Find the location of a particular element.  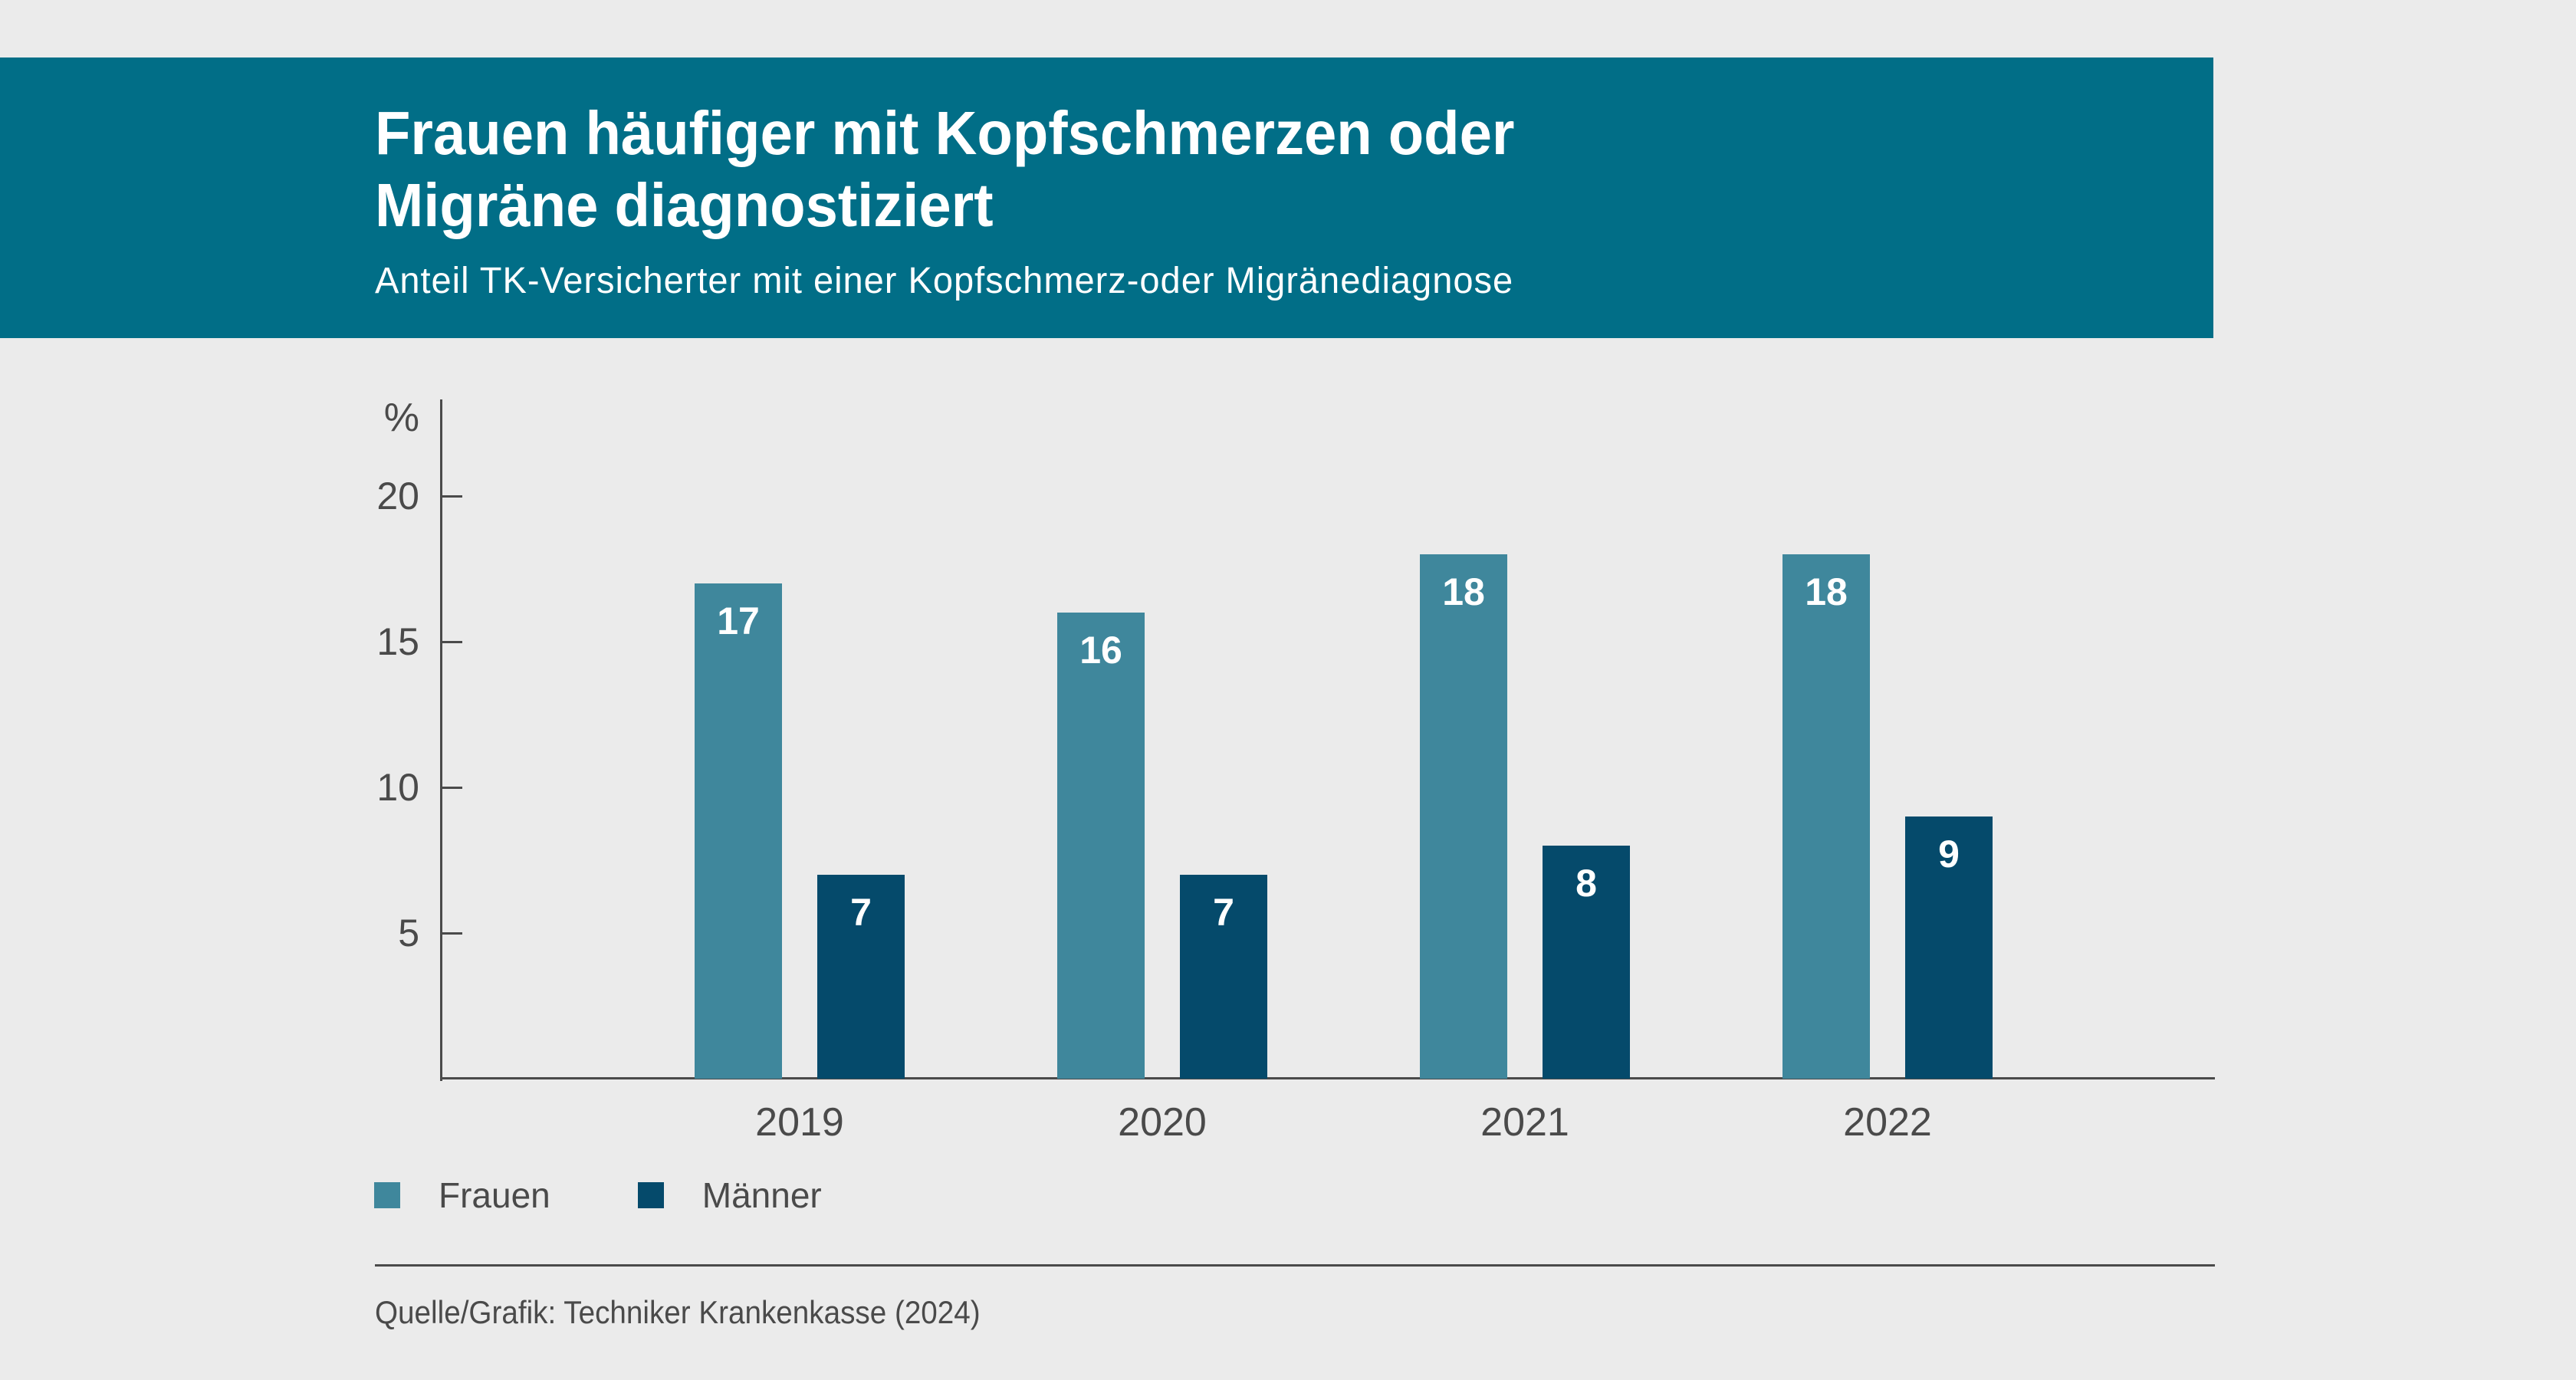

x-tick-label: 2020 is located at coordinates (1162, 1123).